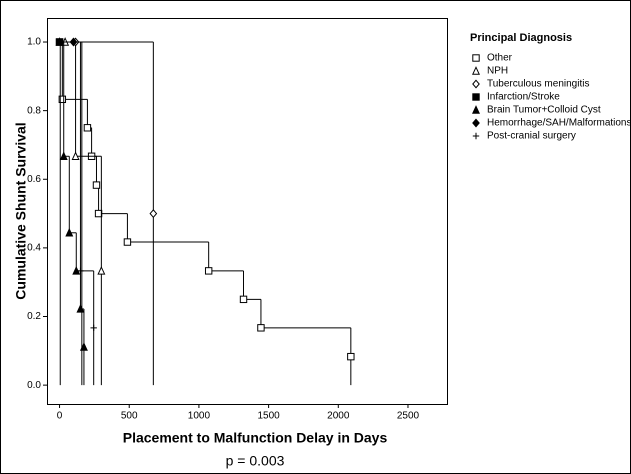 Image resolution: width=631 pixels, height=474 pixels. I want to click on legend-label: Hemorrhage/SAH/Malformations, so click(559, 123).